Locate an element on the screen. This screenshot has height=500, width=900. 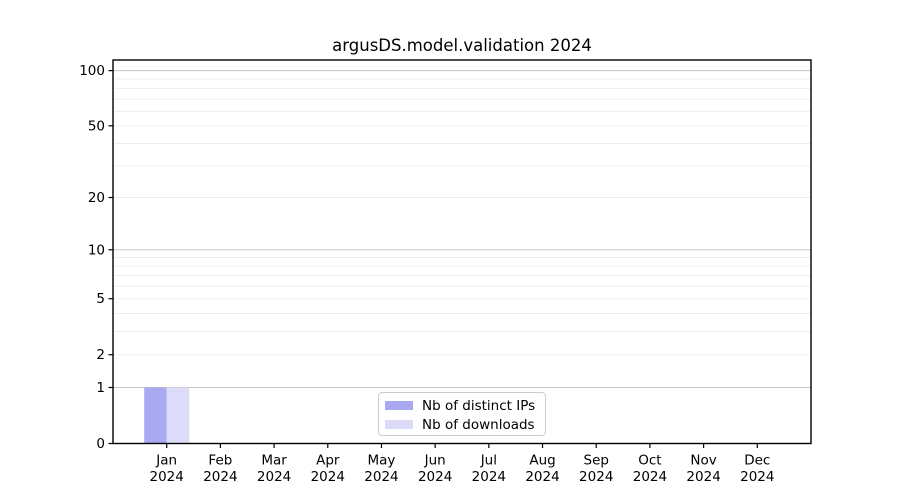
x-tick-label-month: Dec is located at coordinates (757, 461).